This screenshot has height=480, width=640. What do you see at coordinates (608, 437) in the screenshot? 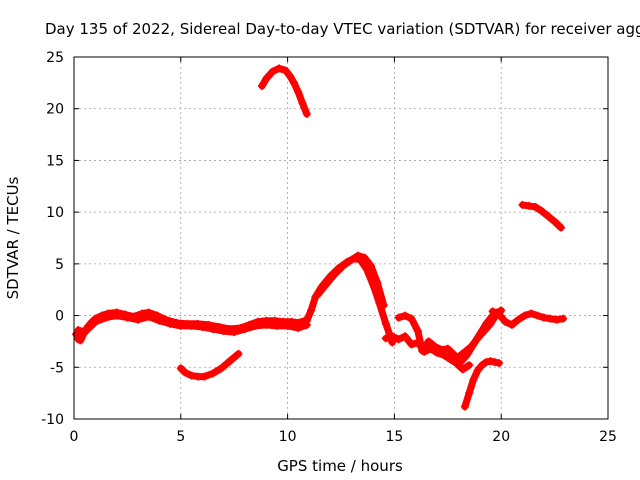
I see `x-tick-label-5: 25` at bounding box center [608, 437].